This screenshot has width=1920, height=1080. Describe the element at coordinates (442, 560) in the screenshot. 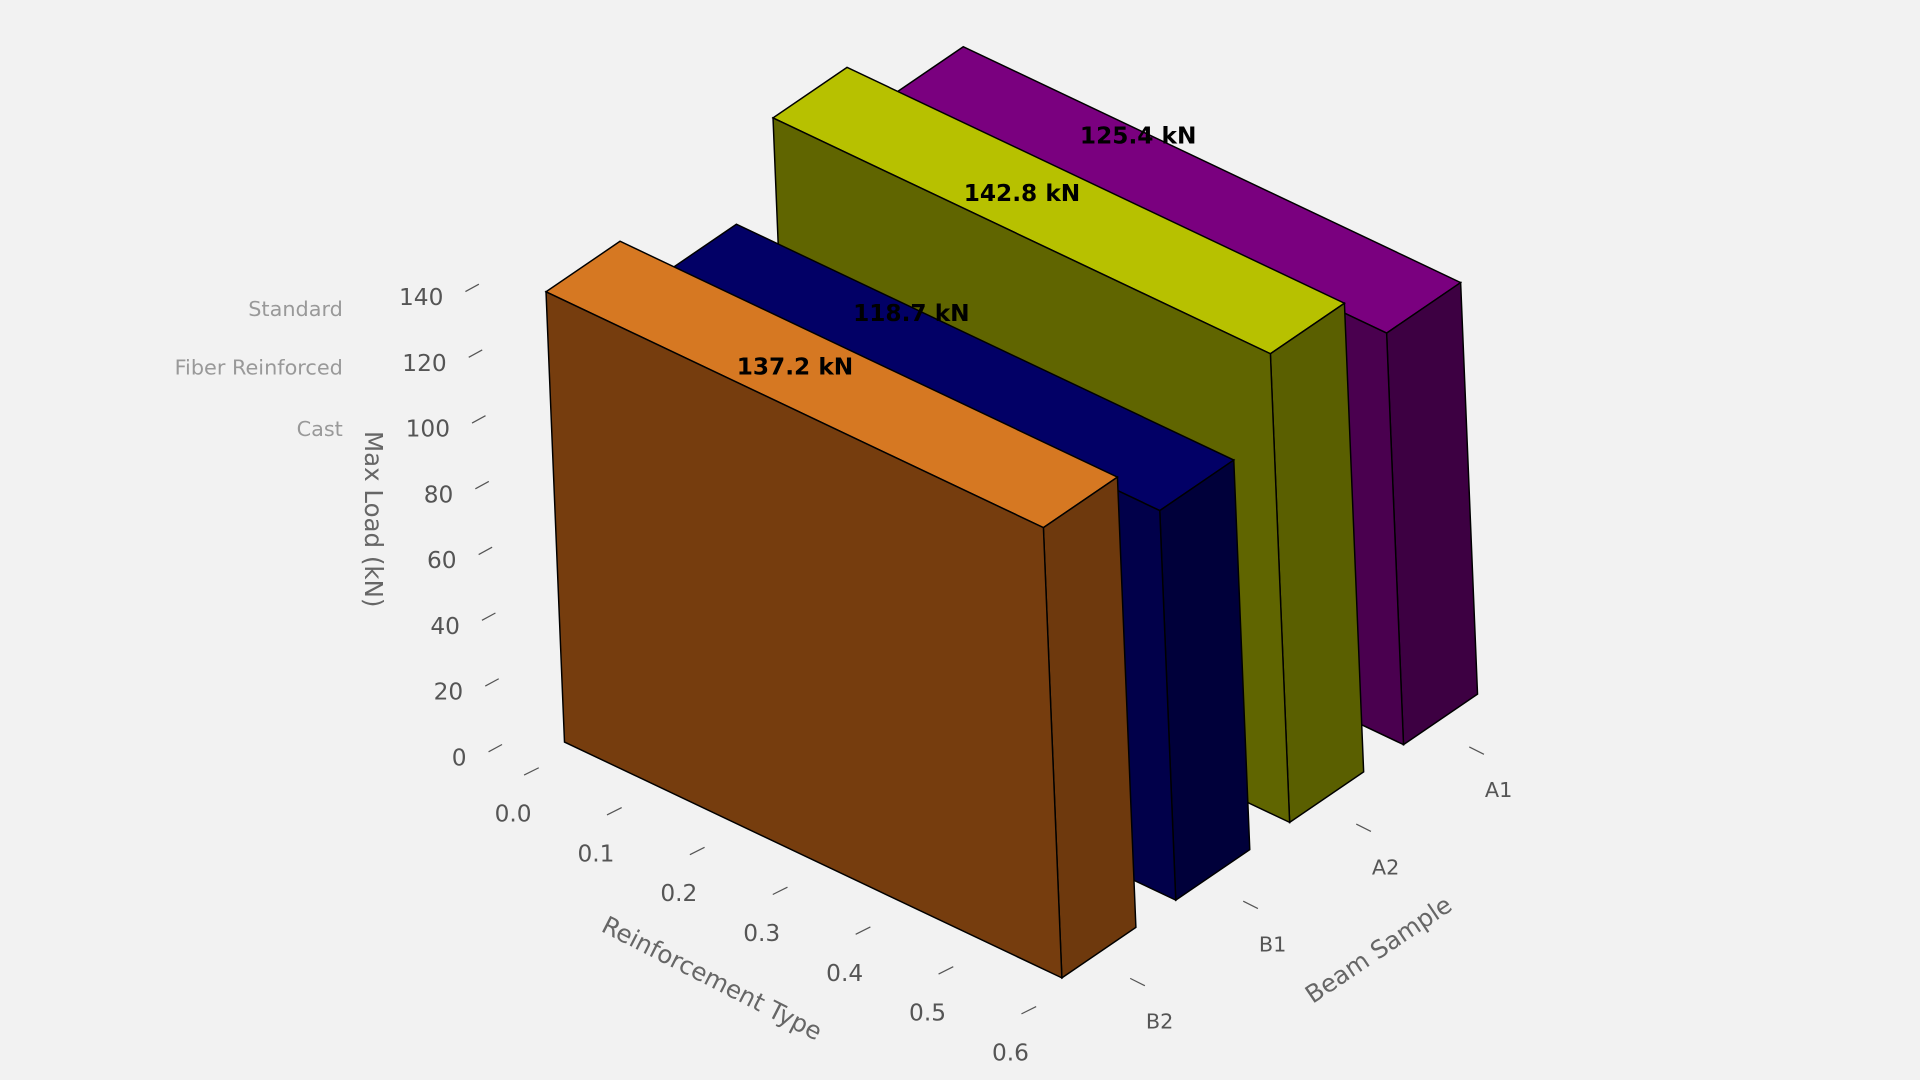

I see `z-tick-label: 60` at that location.